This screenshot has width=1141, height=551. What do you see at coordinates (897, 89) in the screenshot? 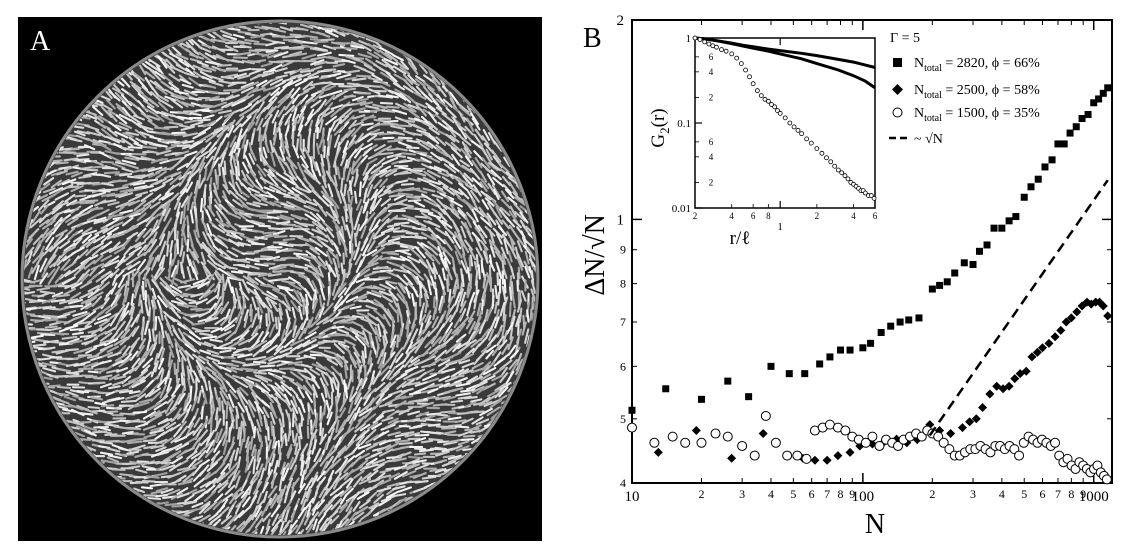
I see `legend-marker-diamond` at bounding box center [897, 89].